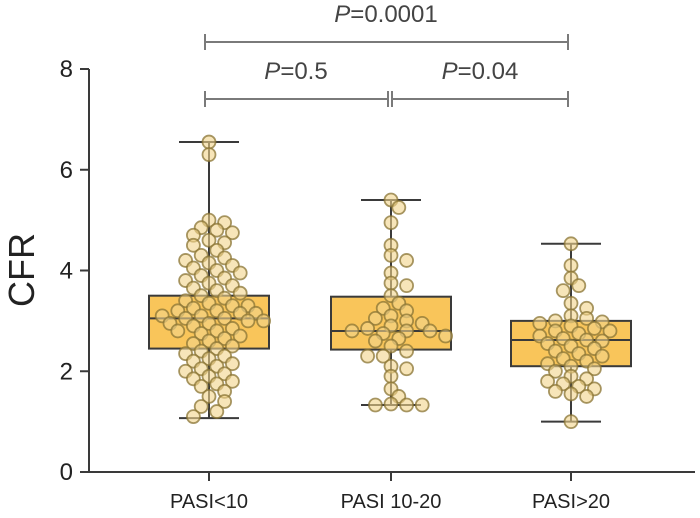 This screenshot has height=518, width=700. Describe the element at coordinates (74, 271) in the screenshot. I see `y-axis-ticks: 0 2 4 6 8` at that location.